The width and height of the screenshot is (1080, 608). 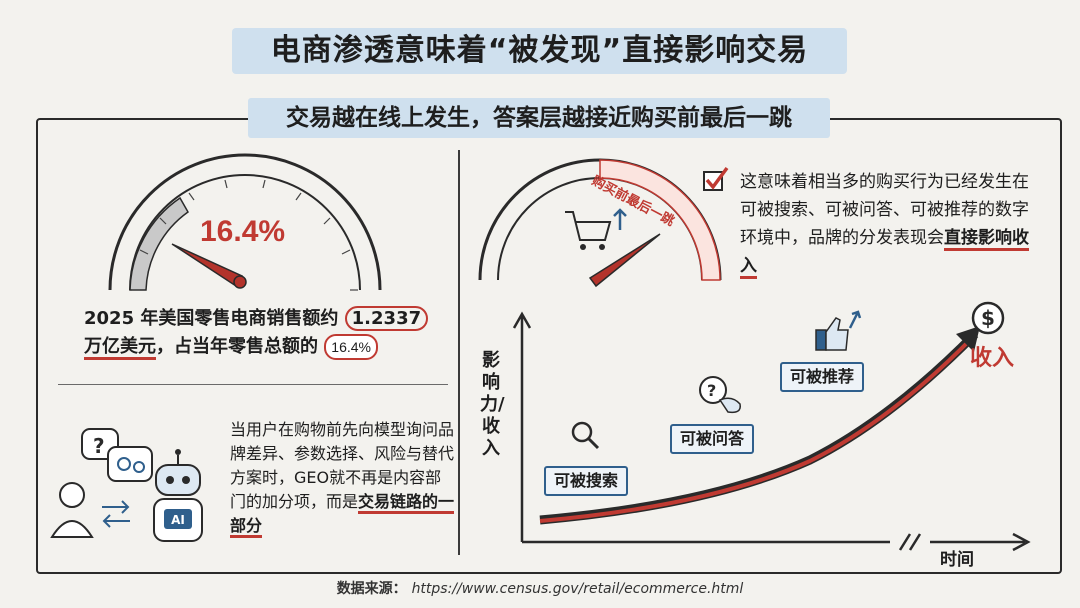 I want to click on share-gauge, so click(x=245, y=222).